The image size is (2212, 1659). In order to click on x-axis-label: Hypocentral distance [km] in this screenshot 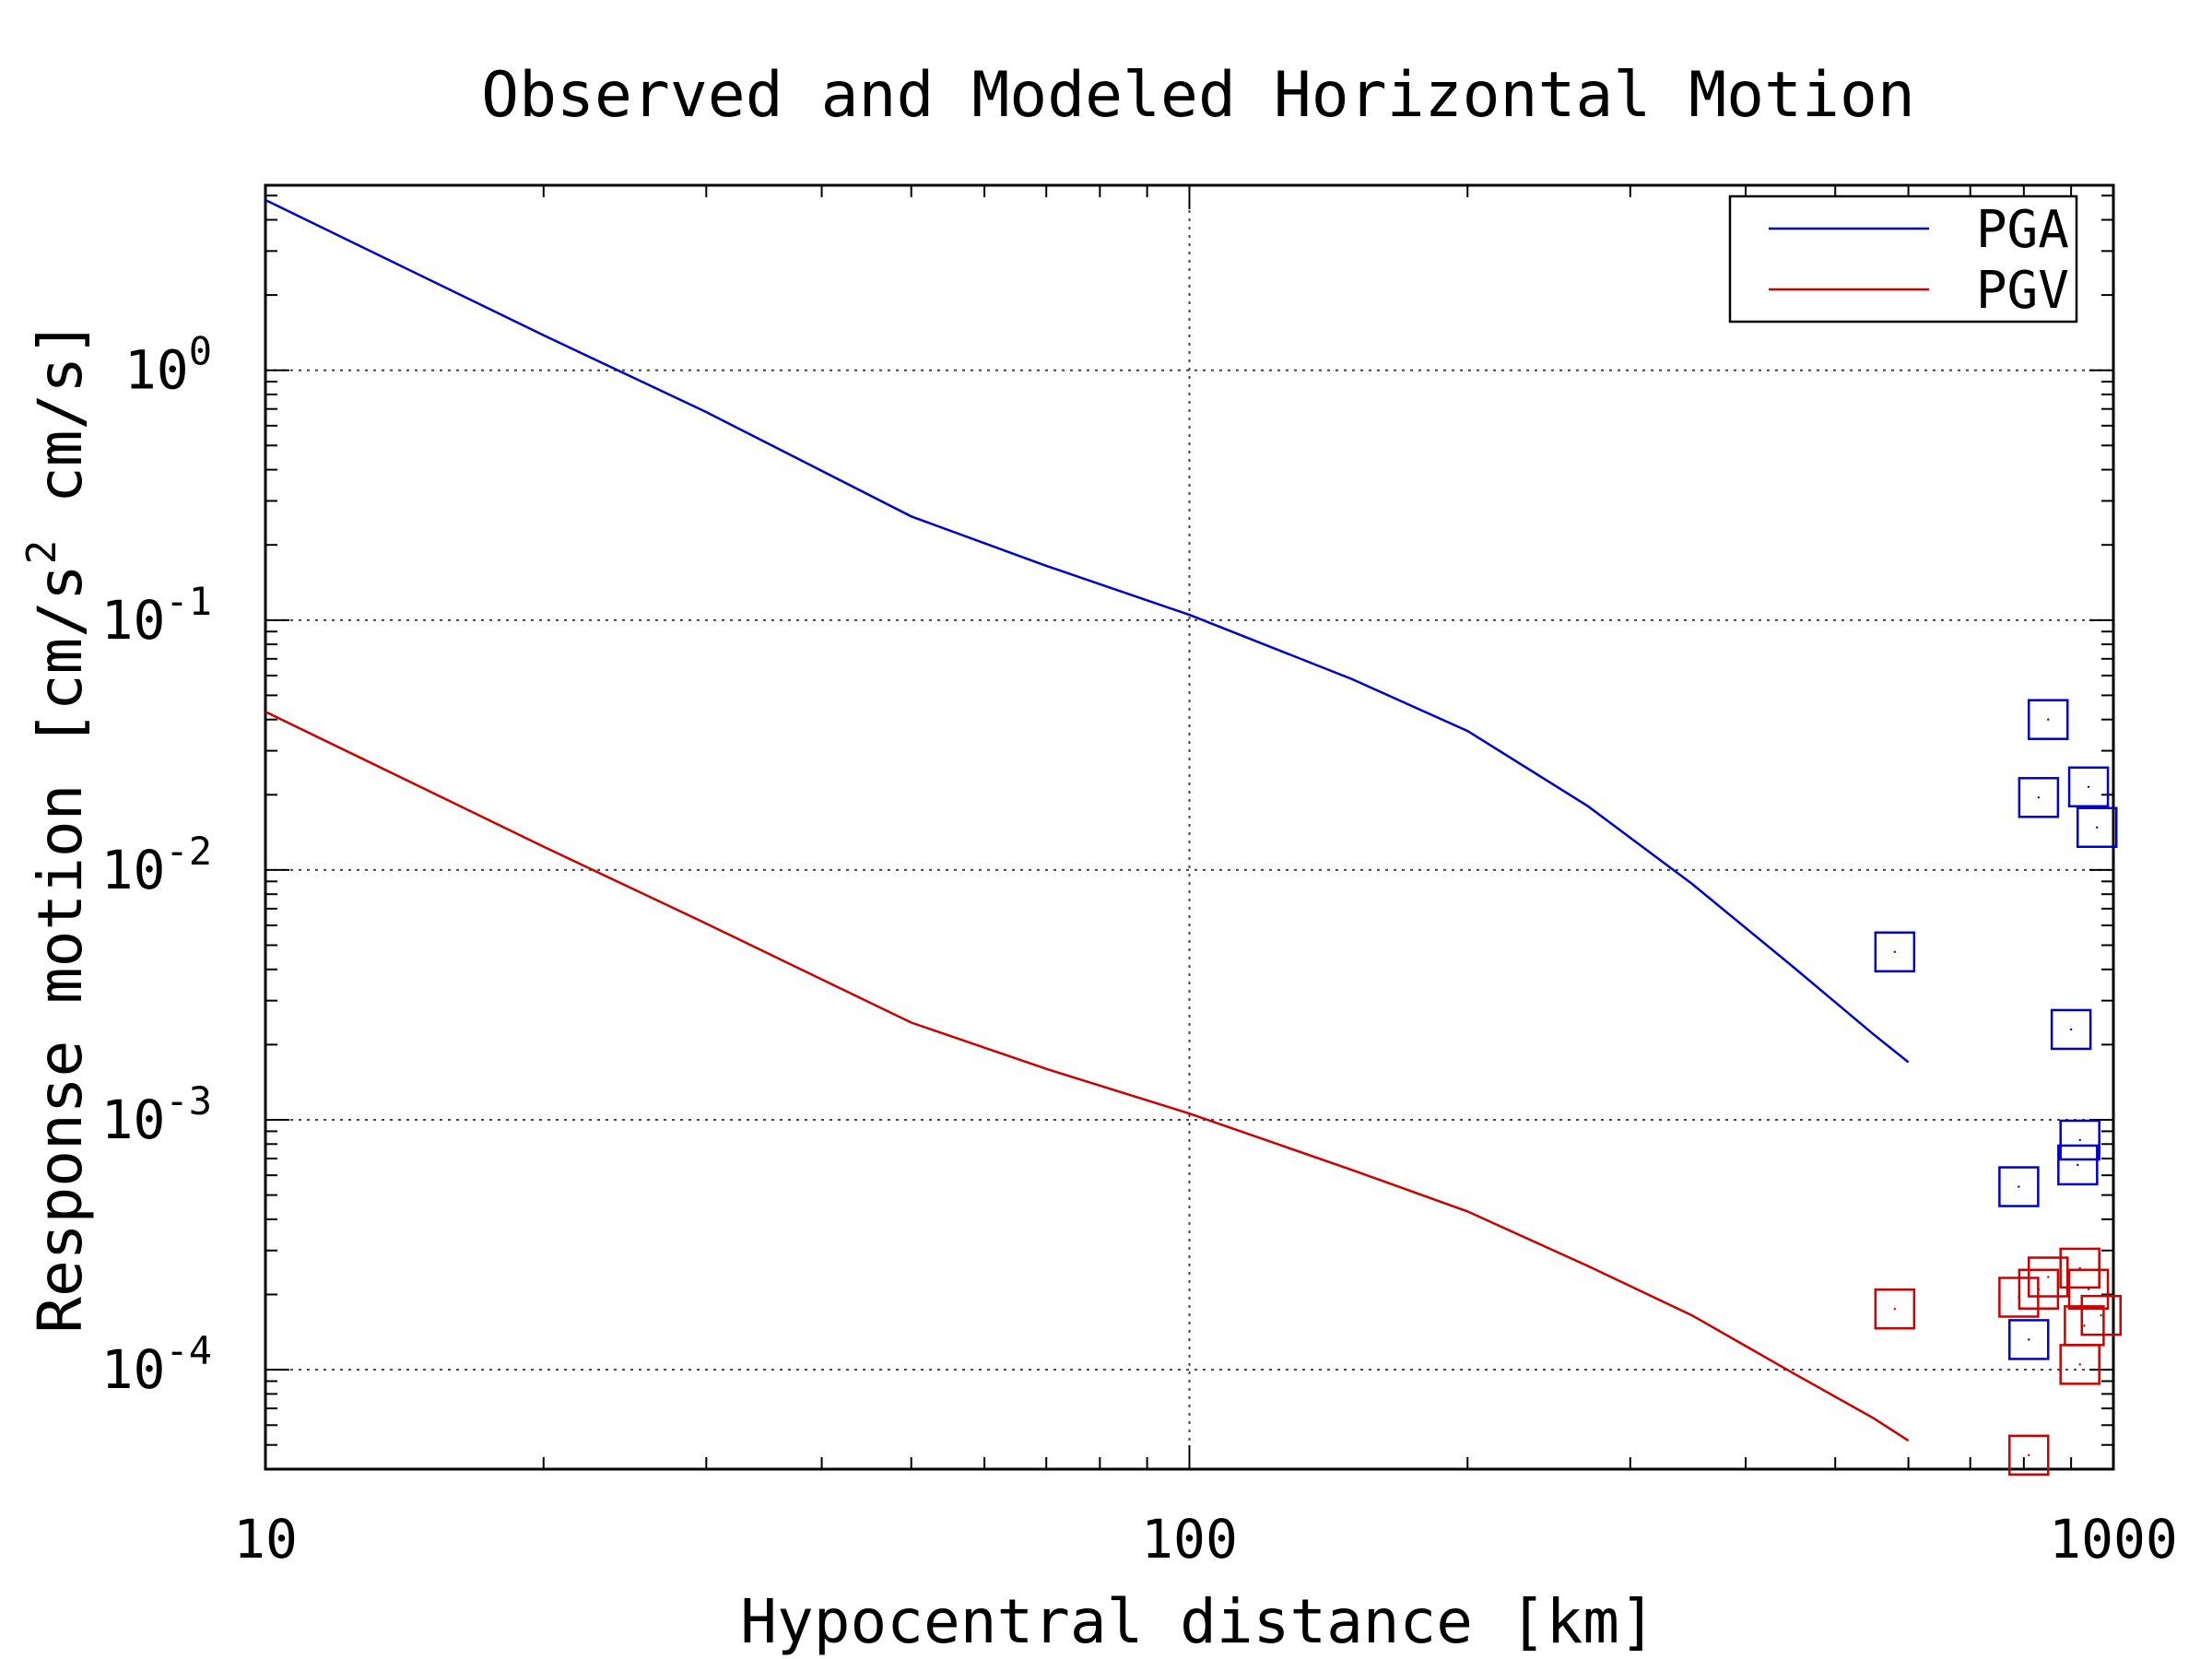, I will do `click(1197, 1621)`.